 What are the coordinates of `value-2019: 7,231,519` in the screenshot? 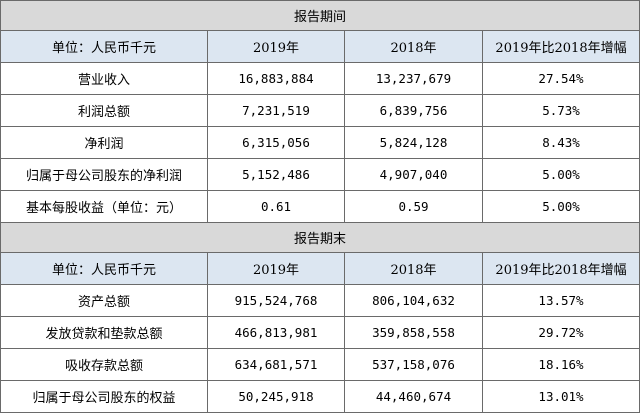 It's located at (276, 110).